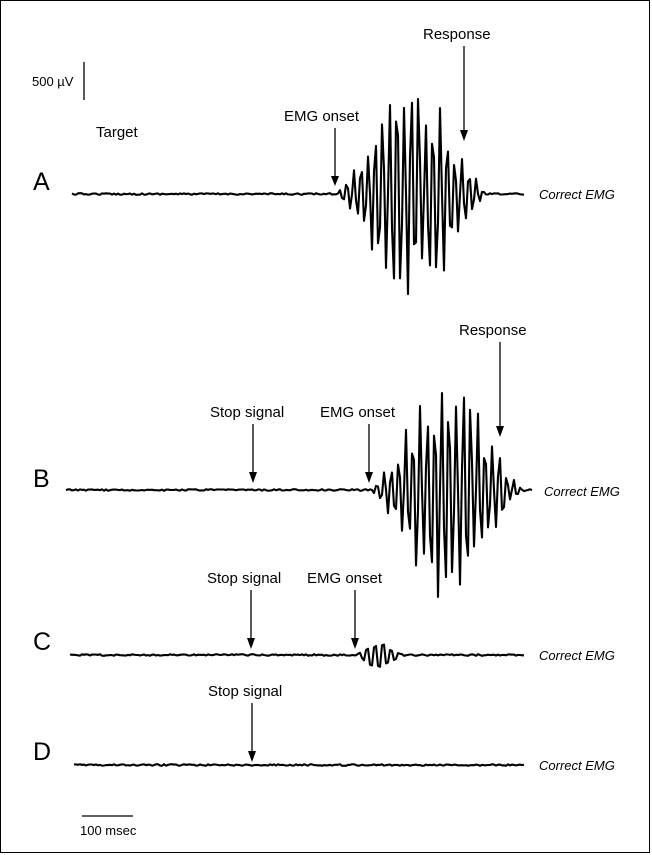  What do you see at coordinates (582, 491) in the screenshot?
I see `trace-label-b: Correct EMG` at bounding box center [582, 491].